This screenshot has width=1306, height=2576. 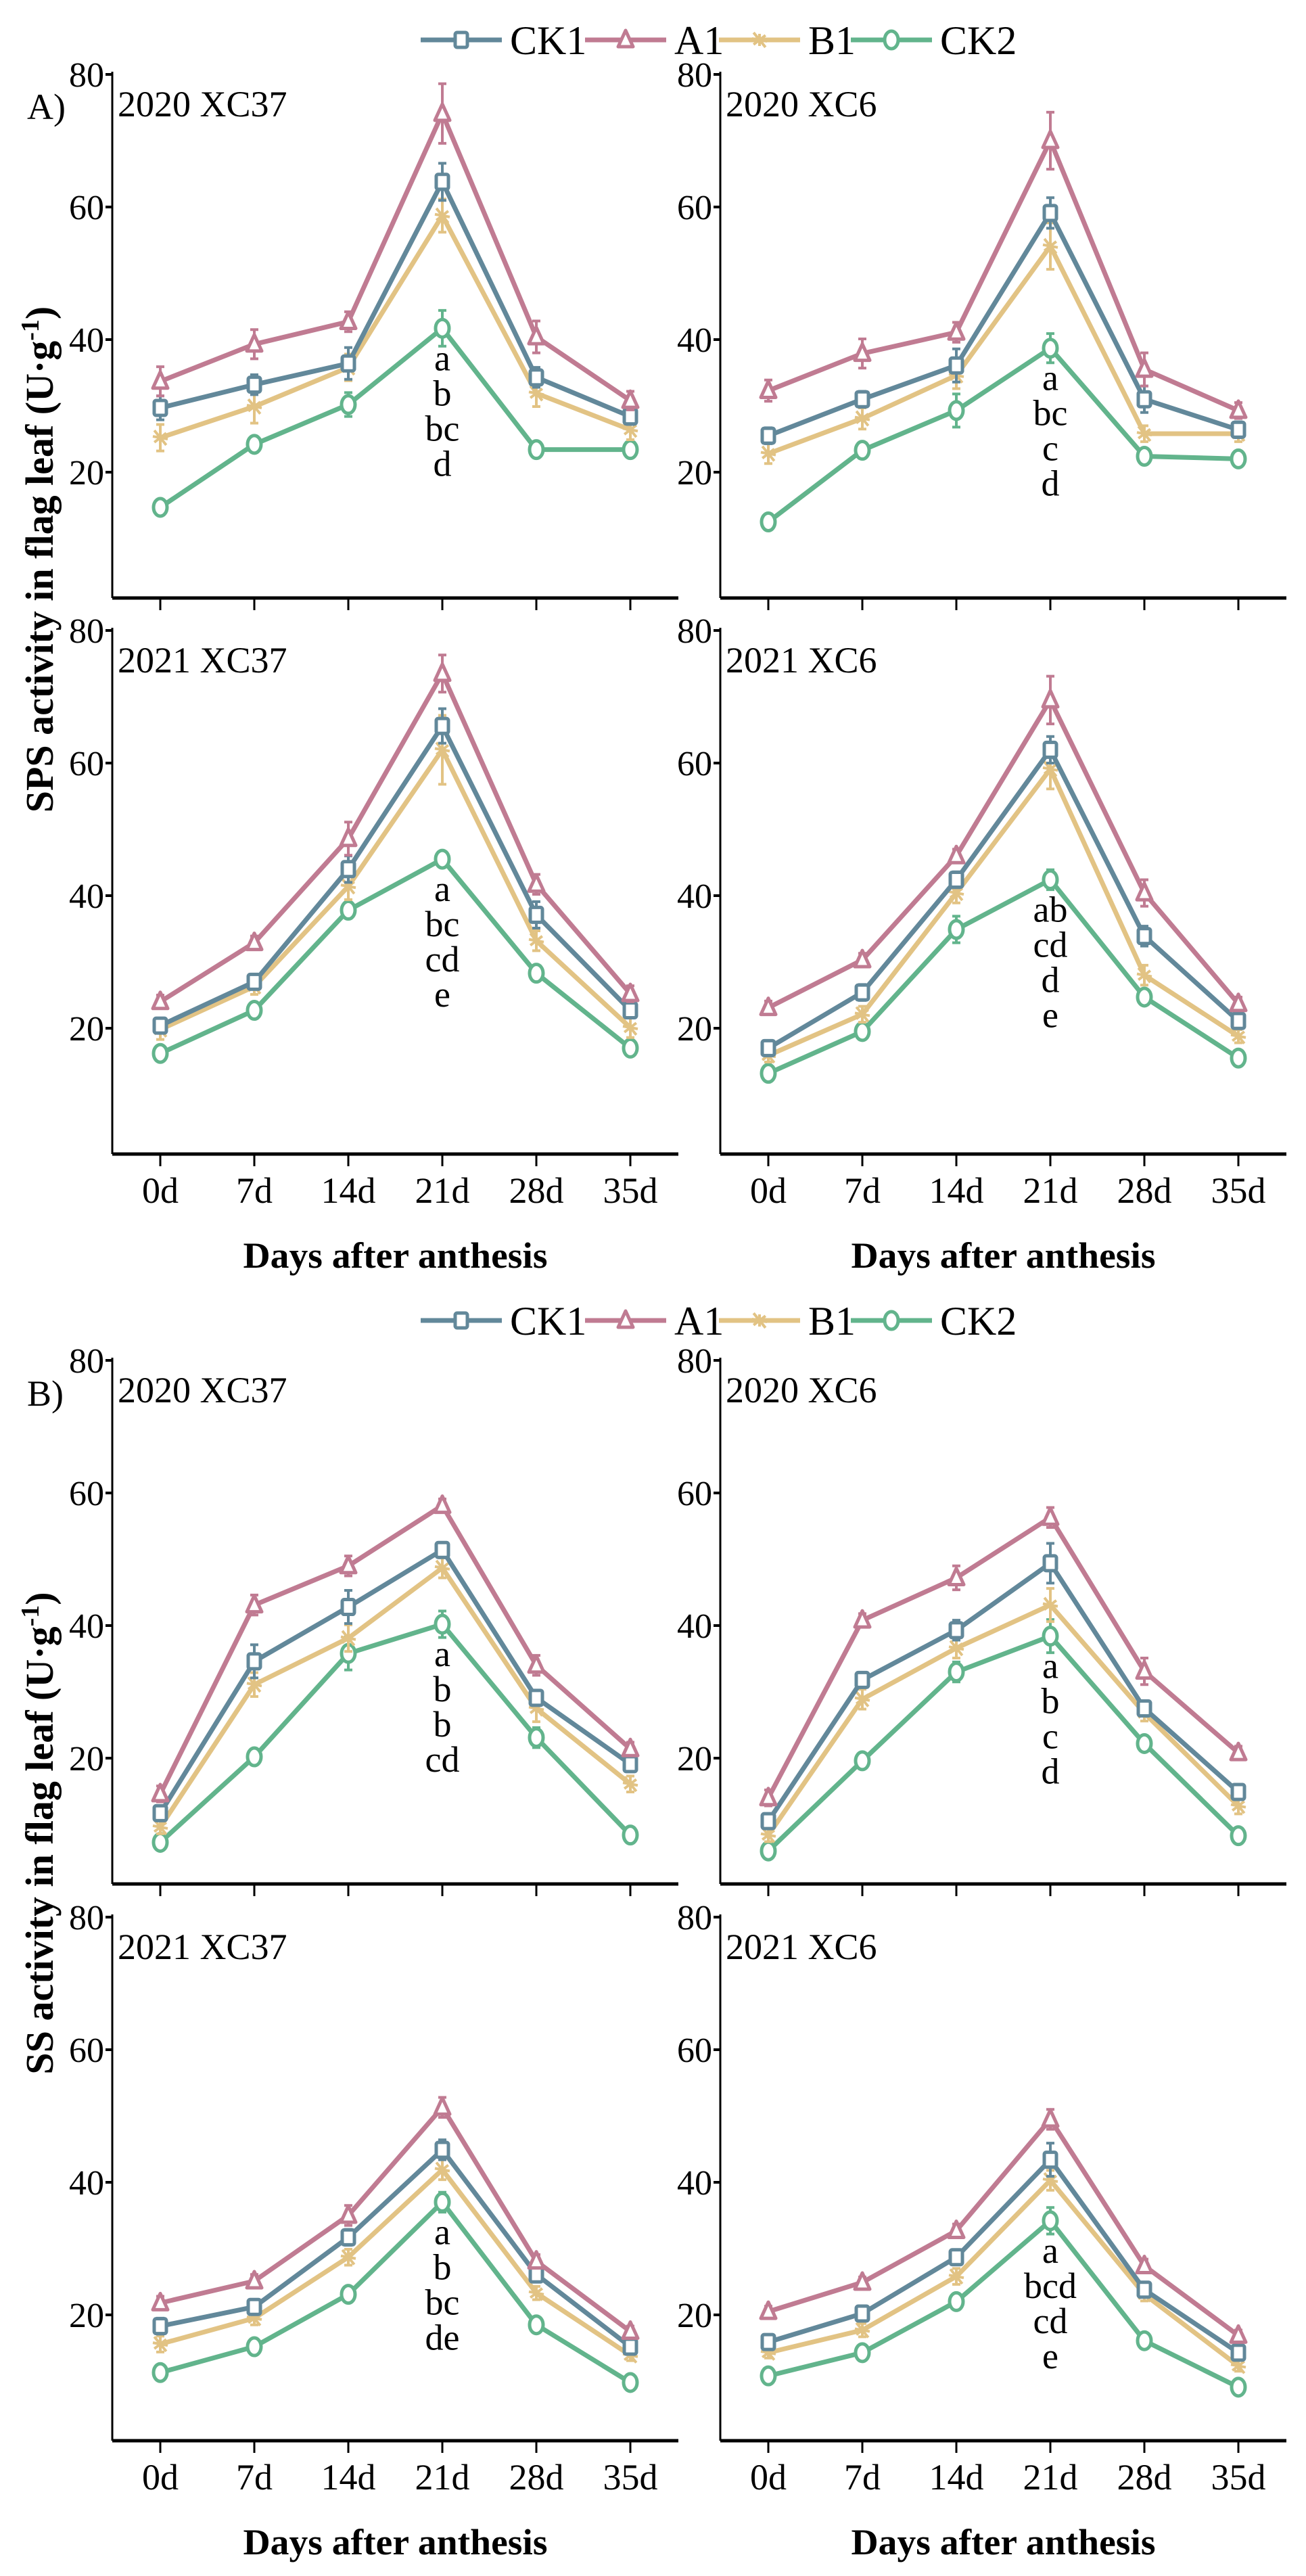 I want to click on x-axis-title: Days after anthesis, so click(x=1004, y=1255).